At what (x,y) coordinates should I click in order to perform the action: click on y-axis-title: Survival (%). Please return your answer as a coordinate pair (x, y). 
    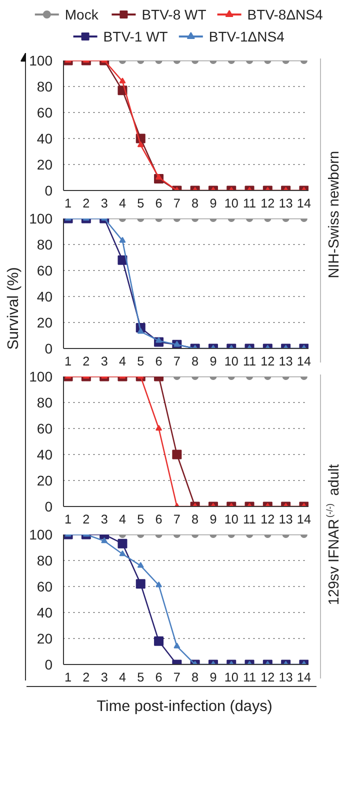
    Looking at the image, I should click on (13, 308).